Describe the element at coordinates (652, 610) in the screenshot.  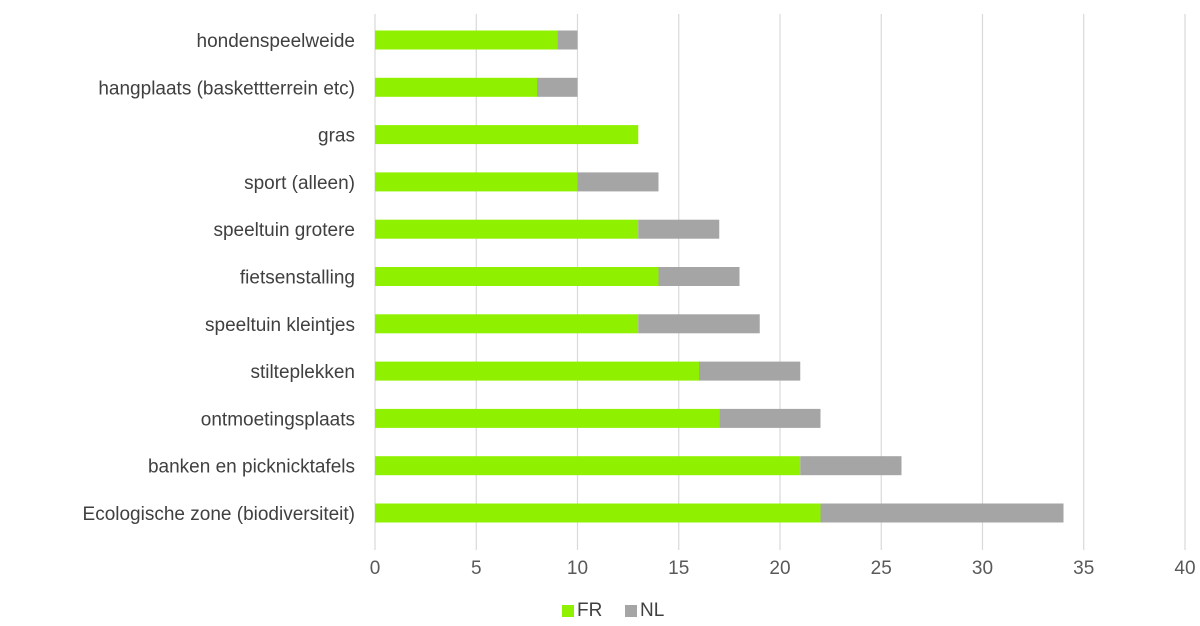
I see `legend-label-nl: NL` at that location.